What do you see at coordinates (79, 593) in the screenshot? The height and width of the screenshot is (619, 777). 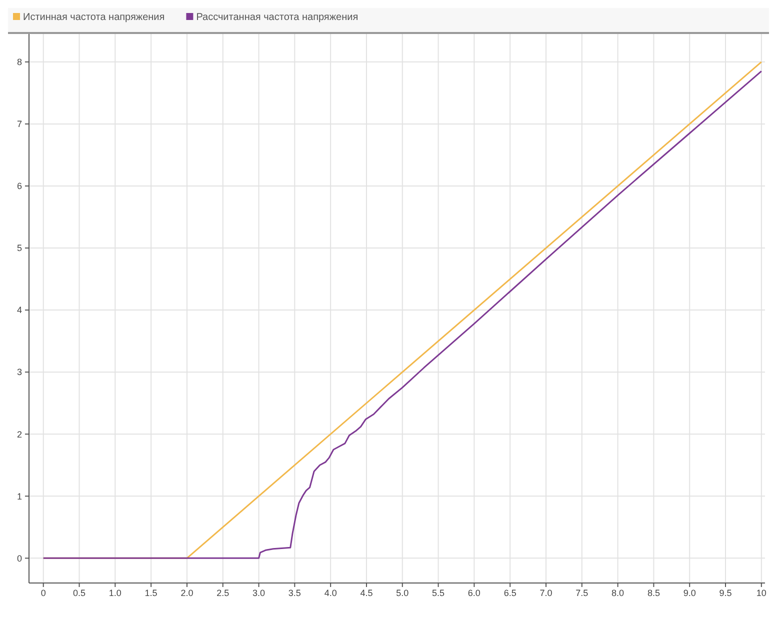 I see `x-tick-label: 0.5` at bounding box center [79, 593].